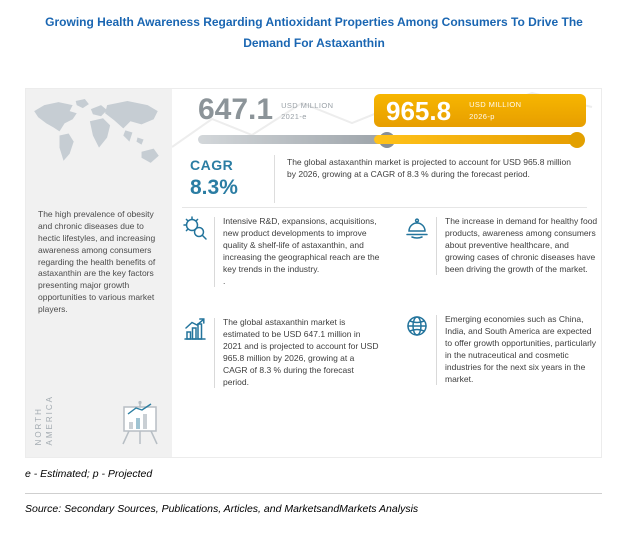  Describe the element at coordinates (294, 117) in the screenshot. I see `current-year-label: 2021-e` at that location.